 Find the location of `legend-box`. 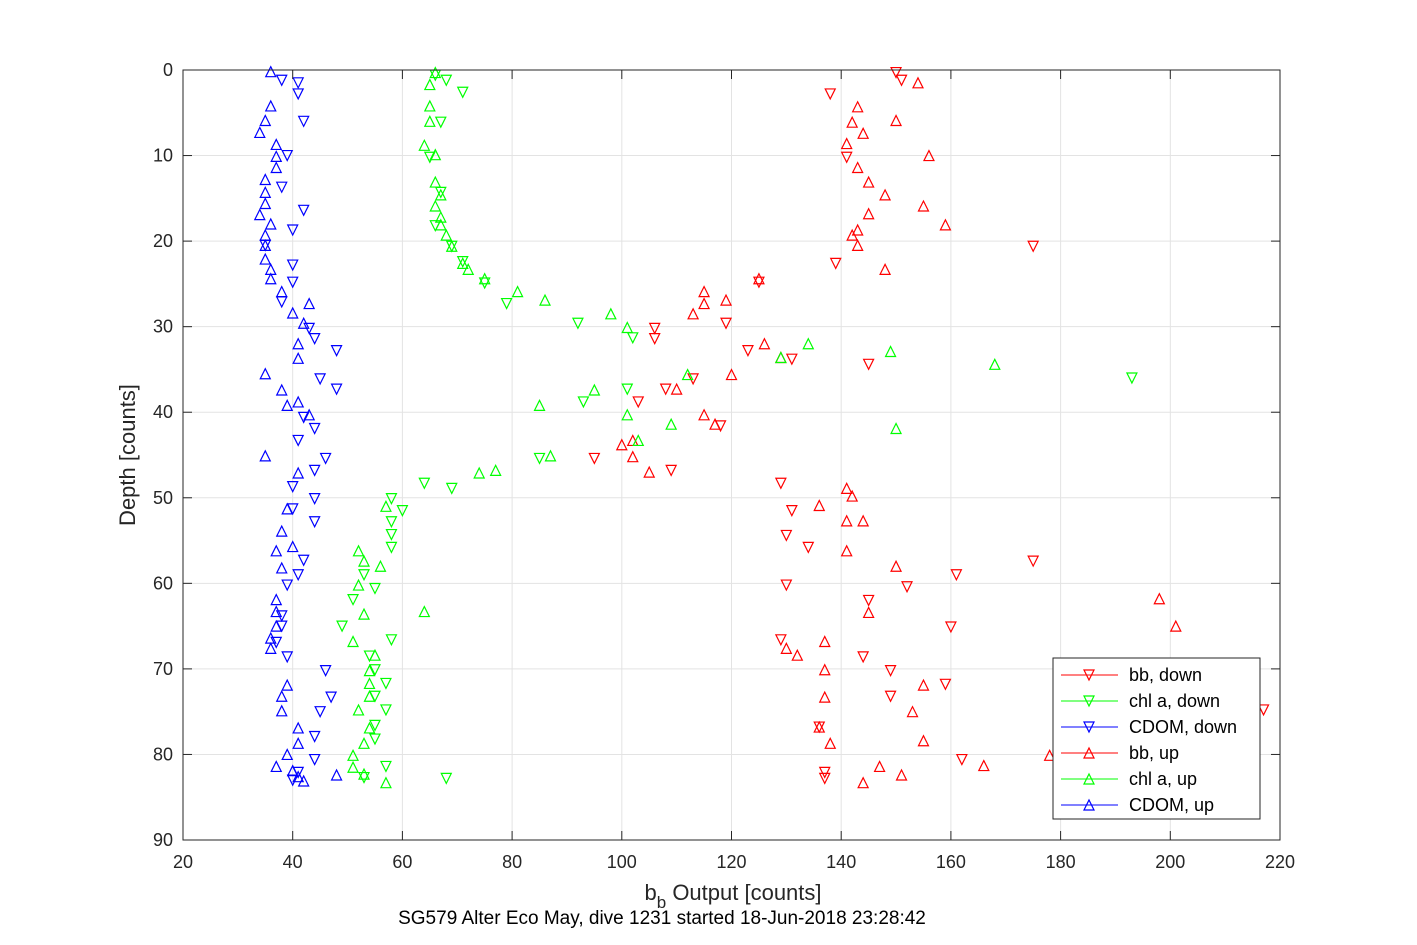

legend-box is located at coordinates (1156, 738).